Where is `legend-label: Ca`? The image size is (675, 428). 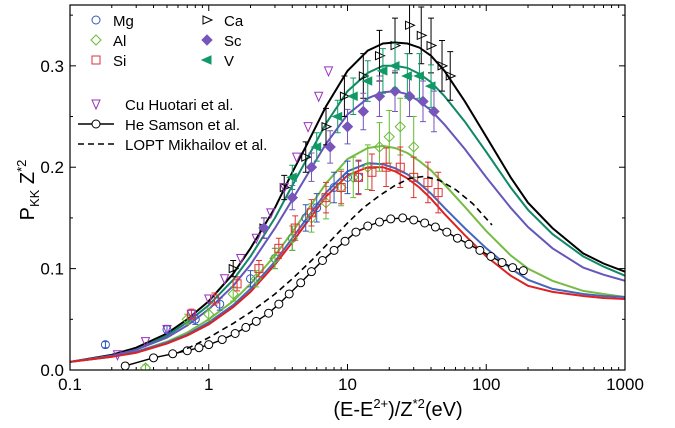 legend-label: Ca is located at coordinates (234, 21).